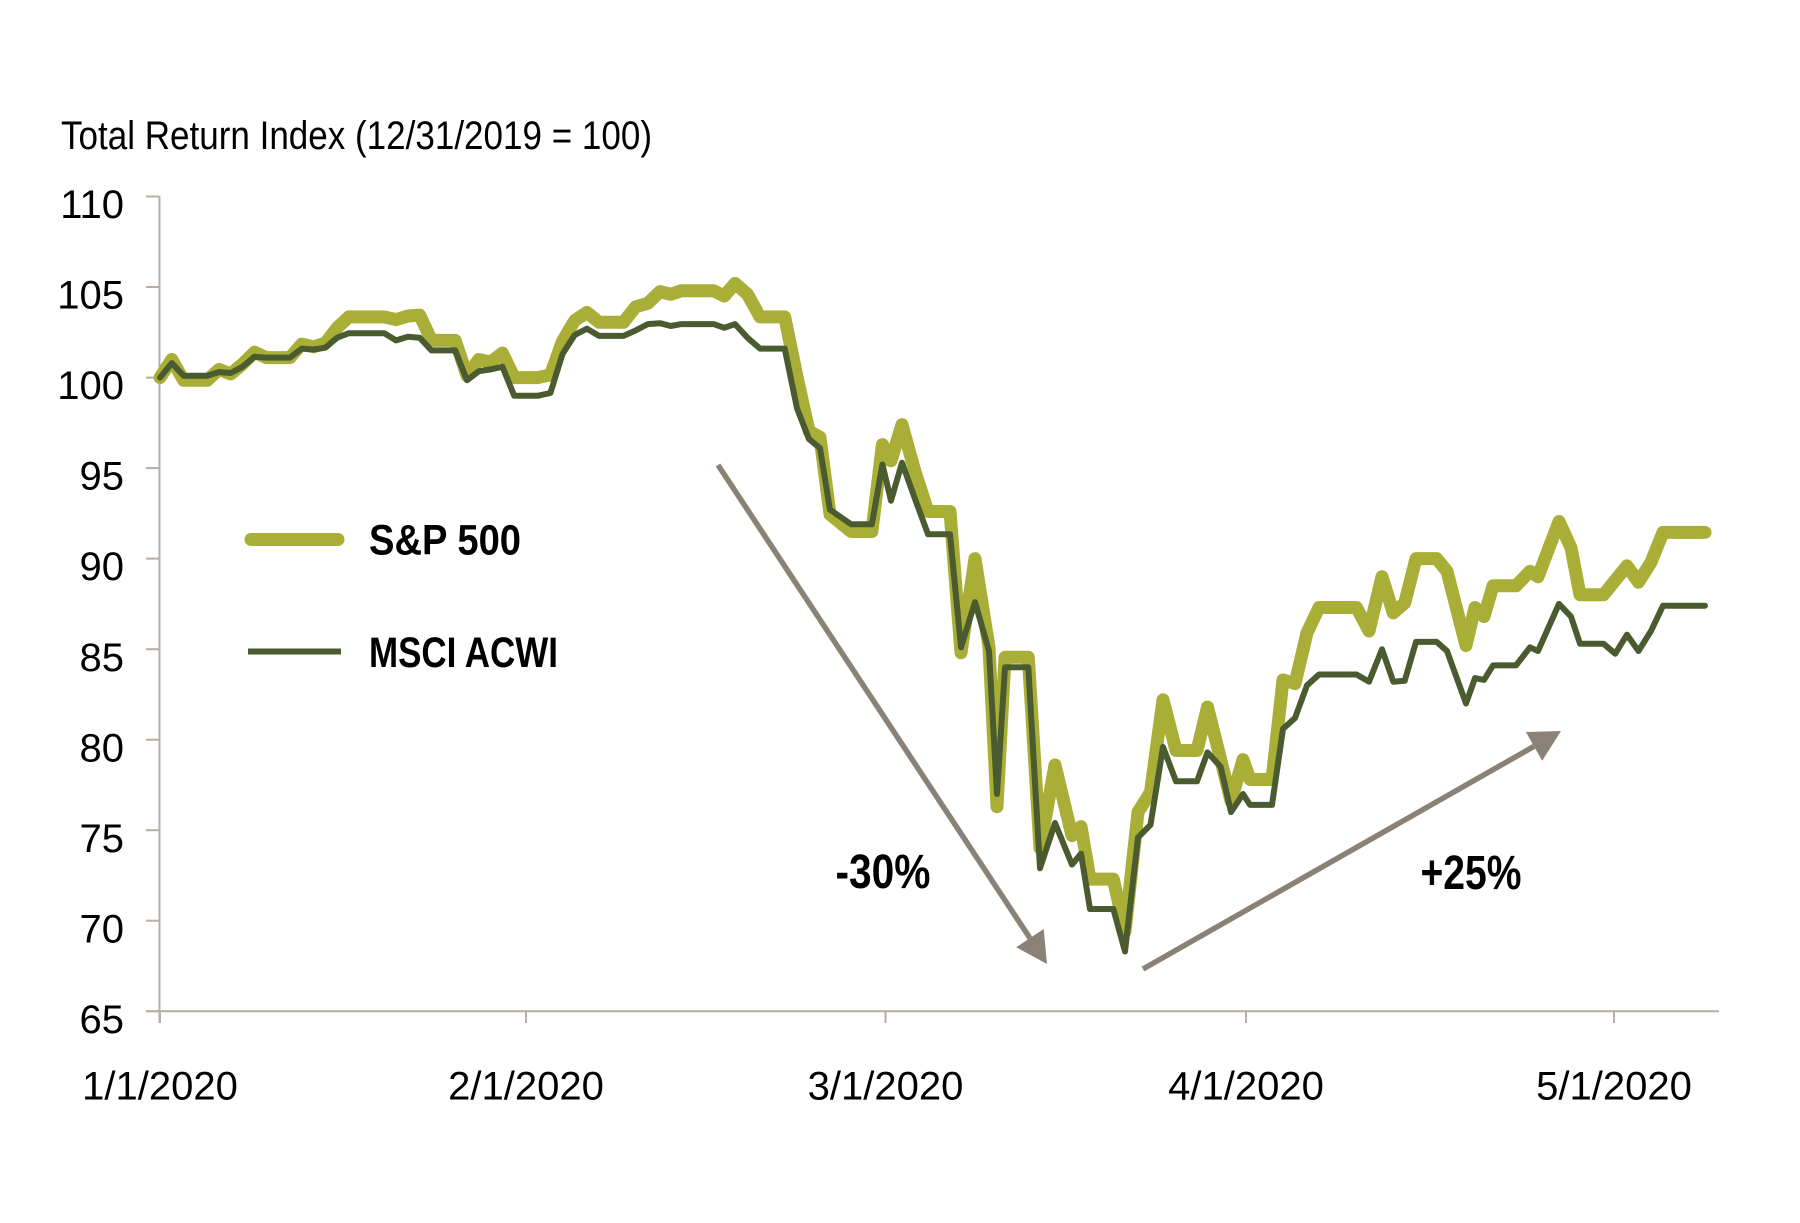 Image resolution: width=1800 pixels, height=1223 pixels. Describe the element at coordinates (102, 567) in the screenshot. I see `svg-text: 90` at that location.